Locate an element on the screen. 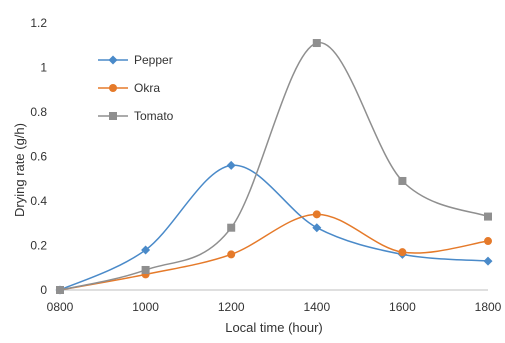 The width and height of the screenshot is (505, 343). y-tick-label: 0.2 is located at coordinates (38, 246).